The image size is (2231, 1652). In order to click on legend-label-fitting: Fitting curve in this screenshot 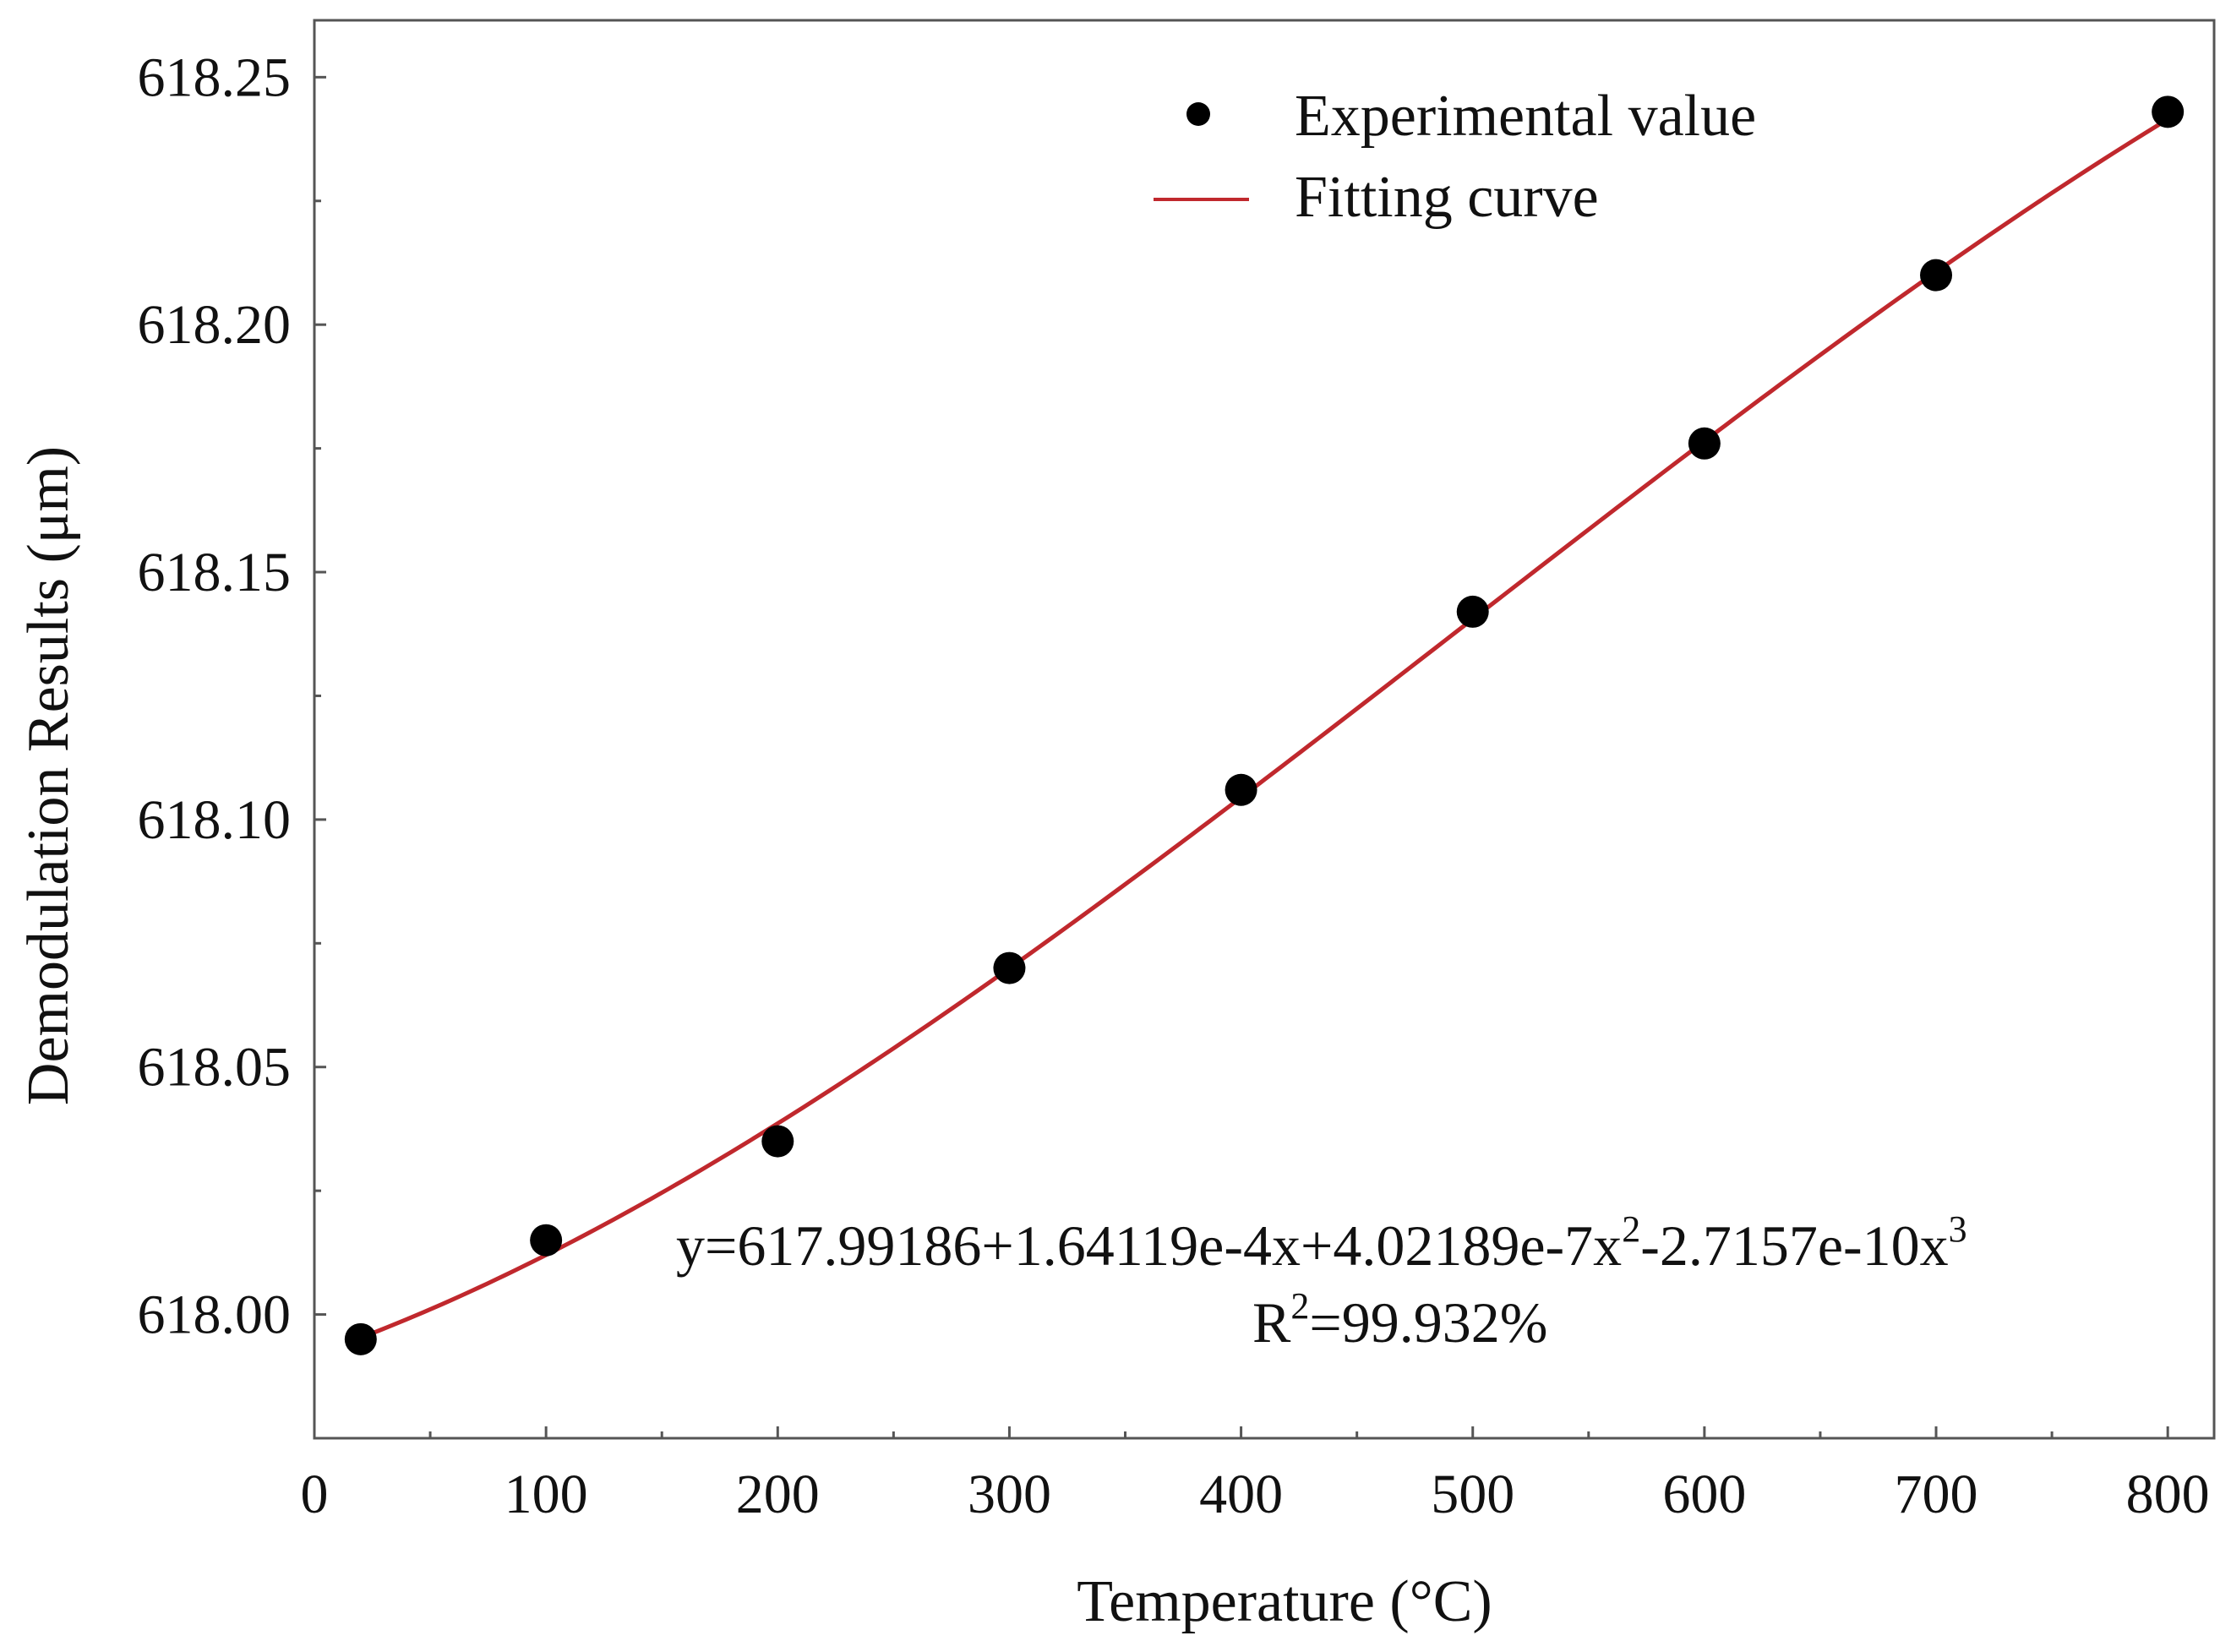, I will do `click(1447, 197)`.